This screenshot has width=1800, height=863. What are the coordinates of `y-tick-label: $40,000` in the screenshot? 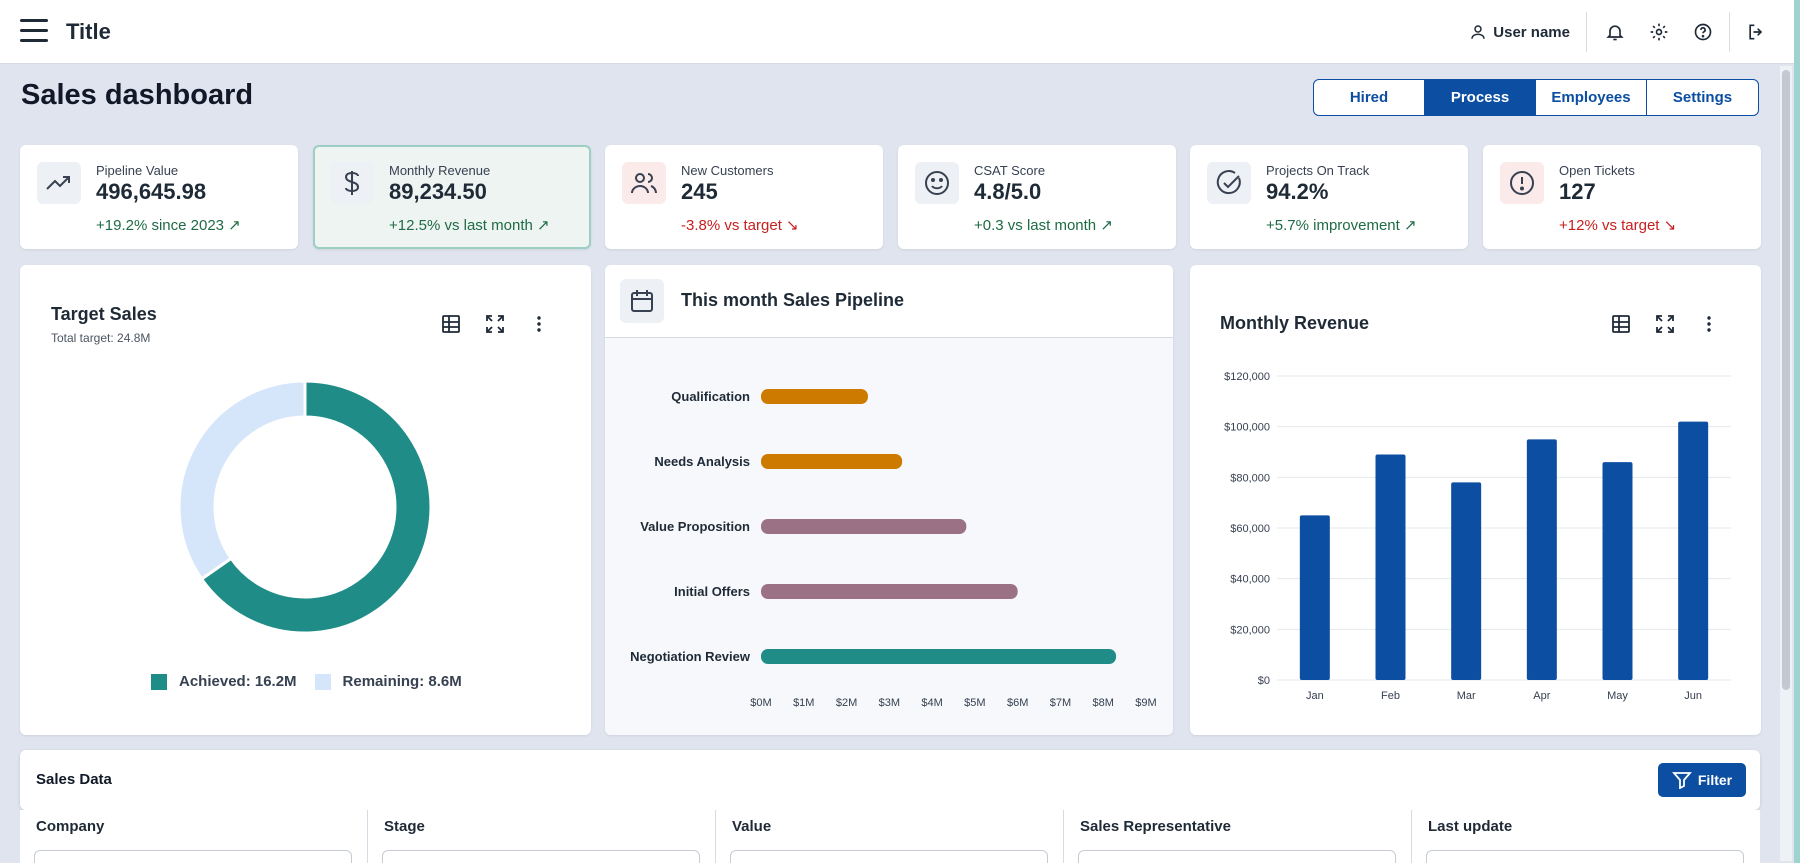 It's located at (1250, 580).